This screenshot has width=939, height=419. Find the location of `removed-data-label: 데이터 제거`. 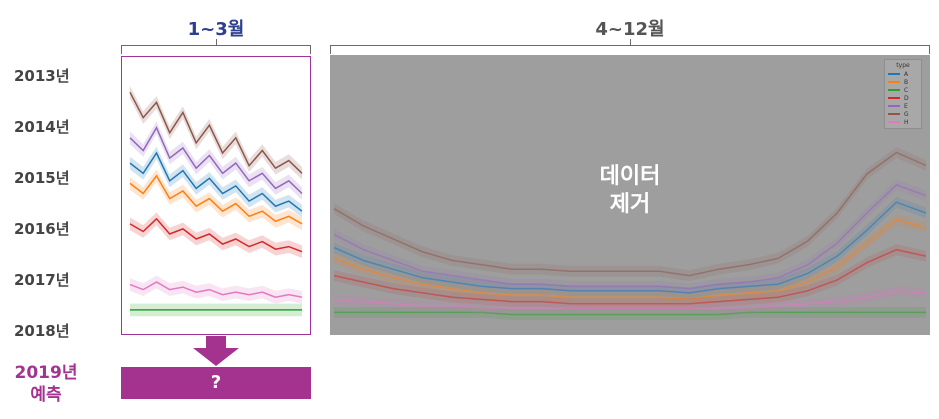

removed-data-label: 데이터 제거 is located at coordinates (630, 191).